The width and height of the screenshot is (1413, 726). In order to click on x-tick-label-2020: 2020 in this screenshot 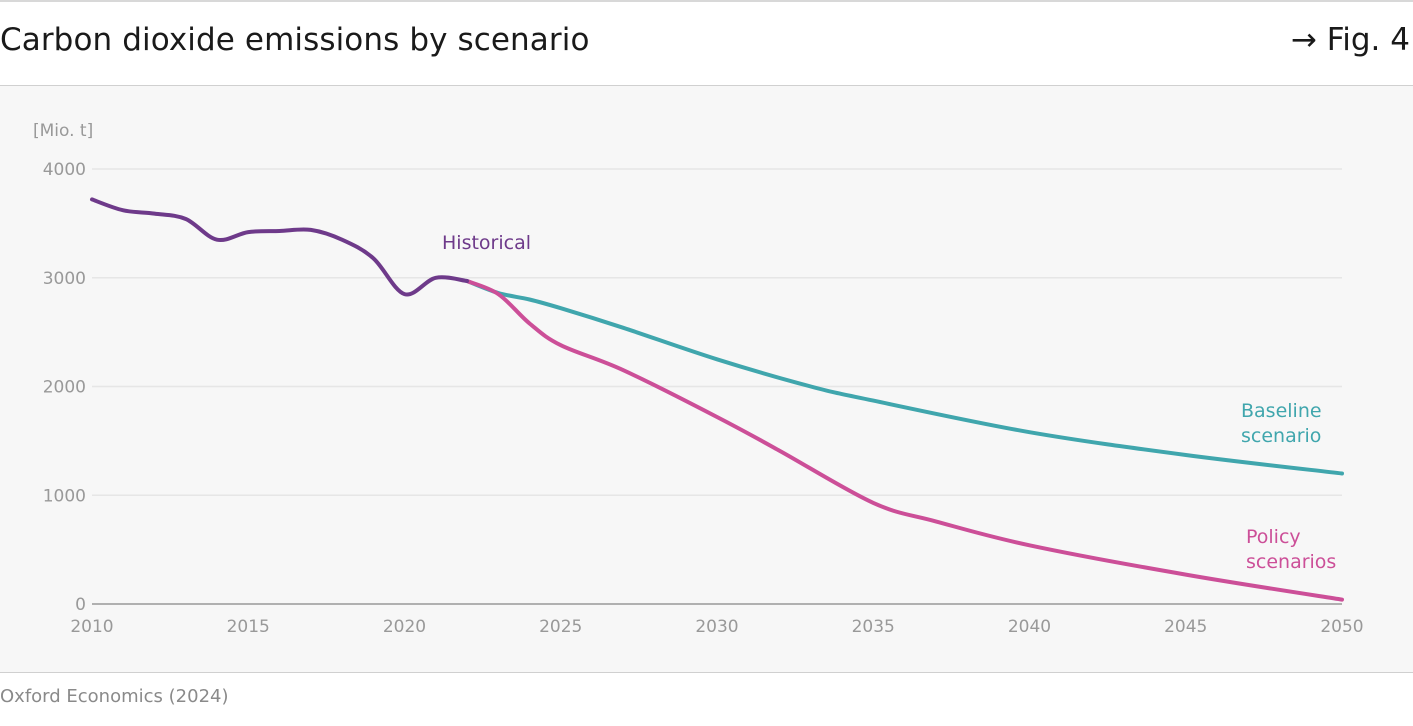, I will do `click(404, 627)`.